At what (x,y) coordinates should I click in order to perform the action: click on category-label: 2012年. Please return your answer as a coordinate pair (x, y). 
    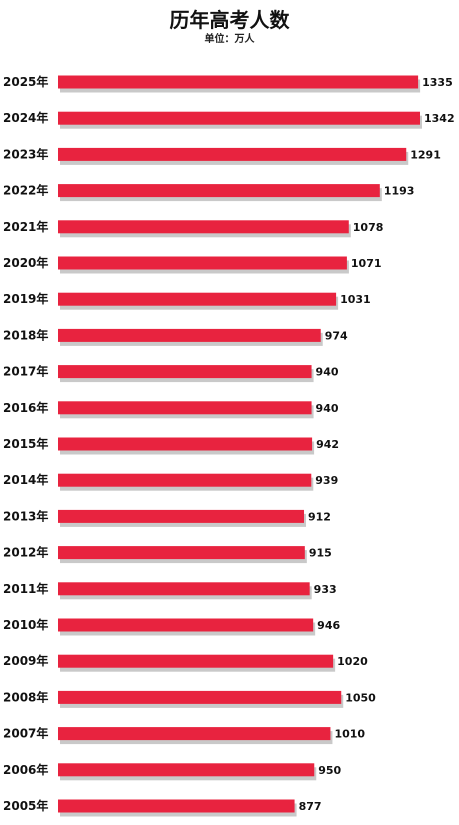
    Looking at the image, I should click on (25, 552).